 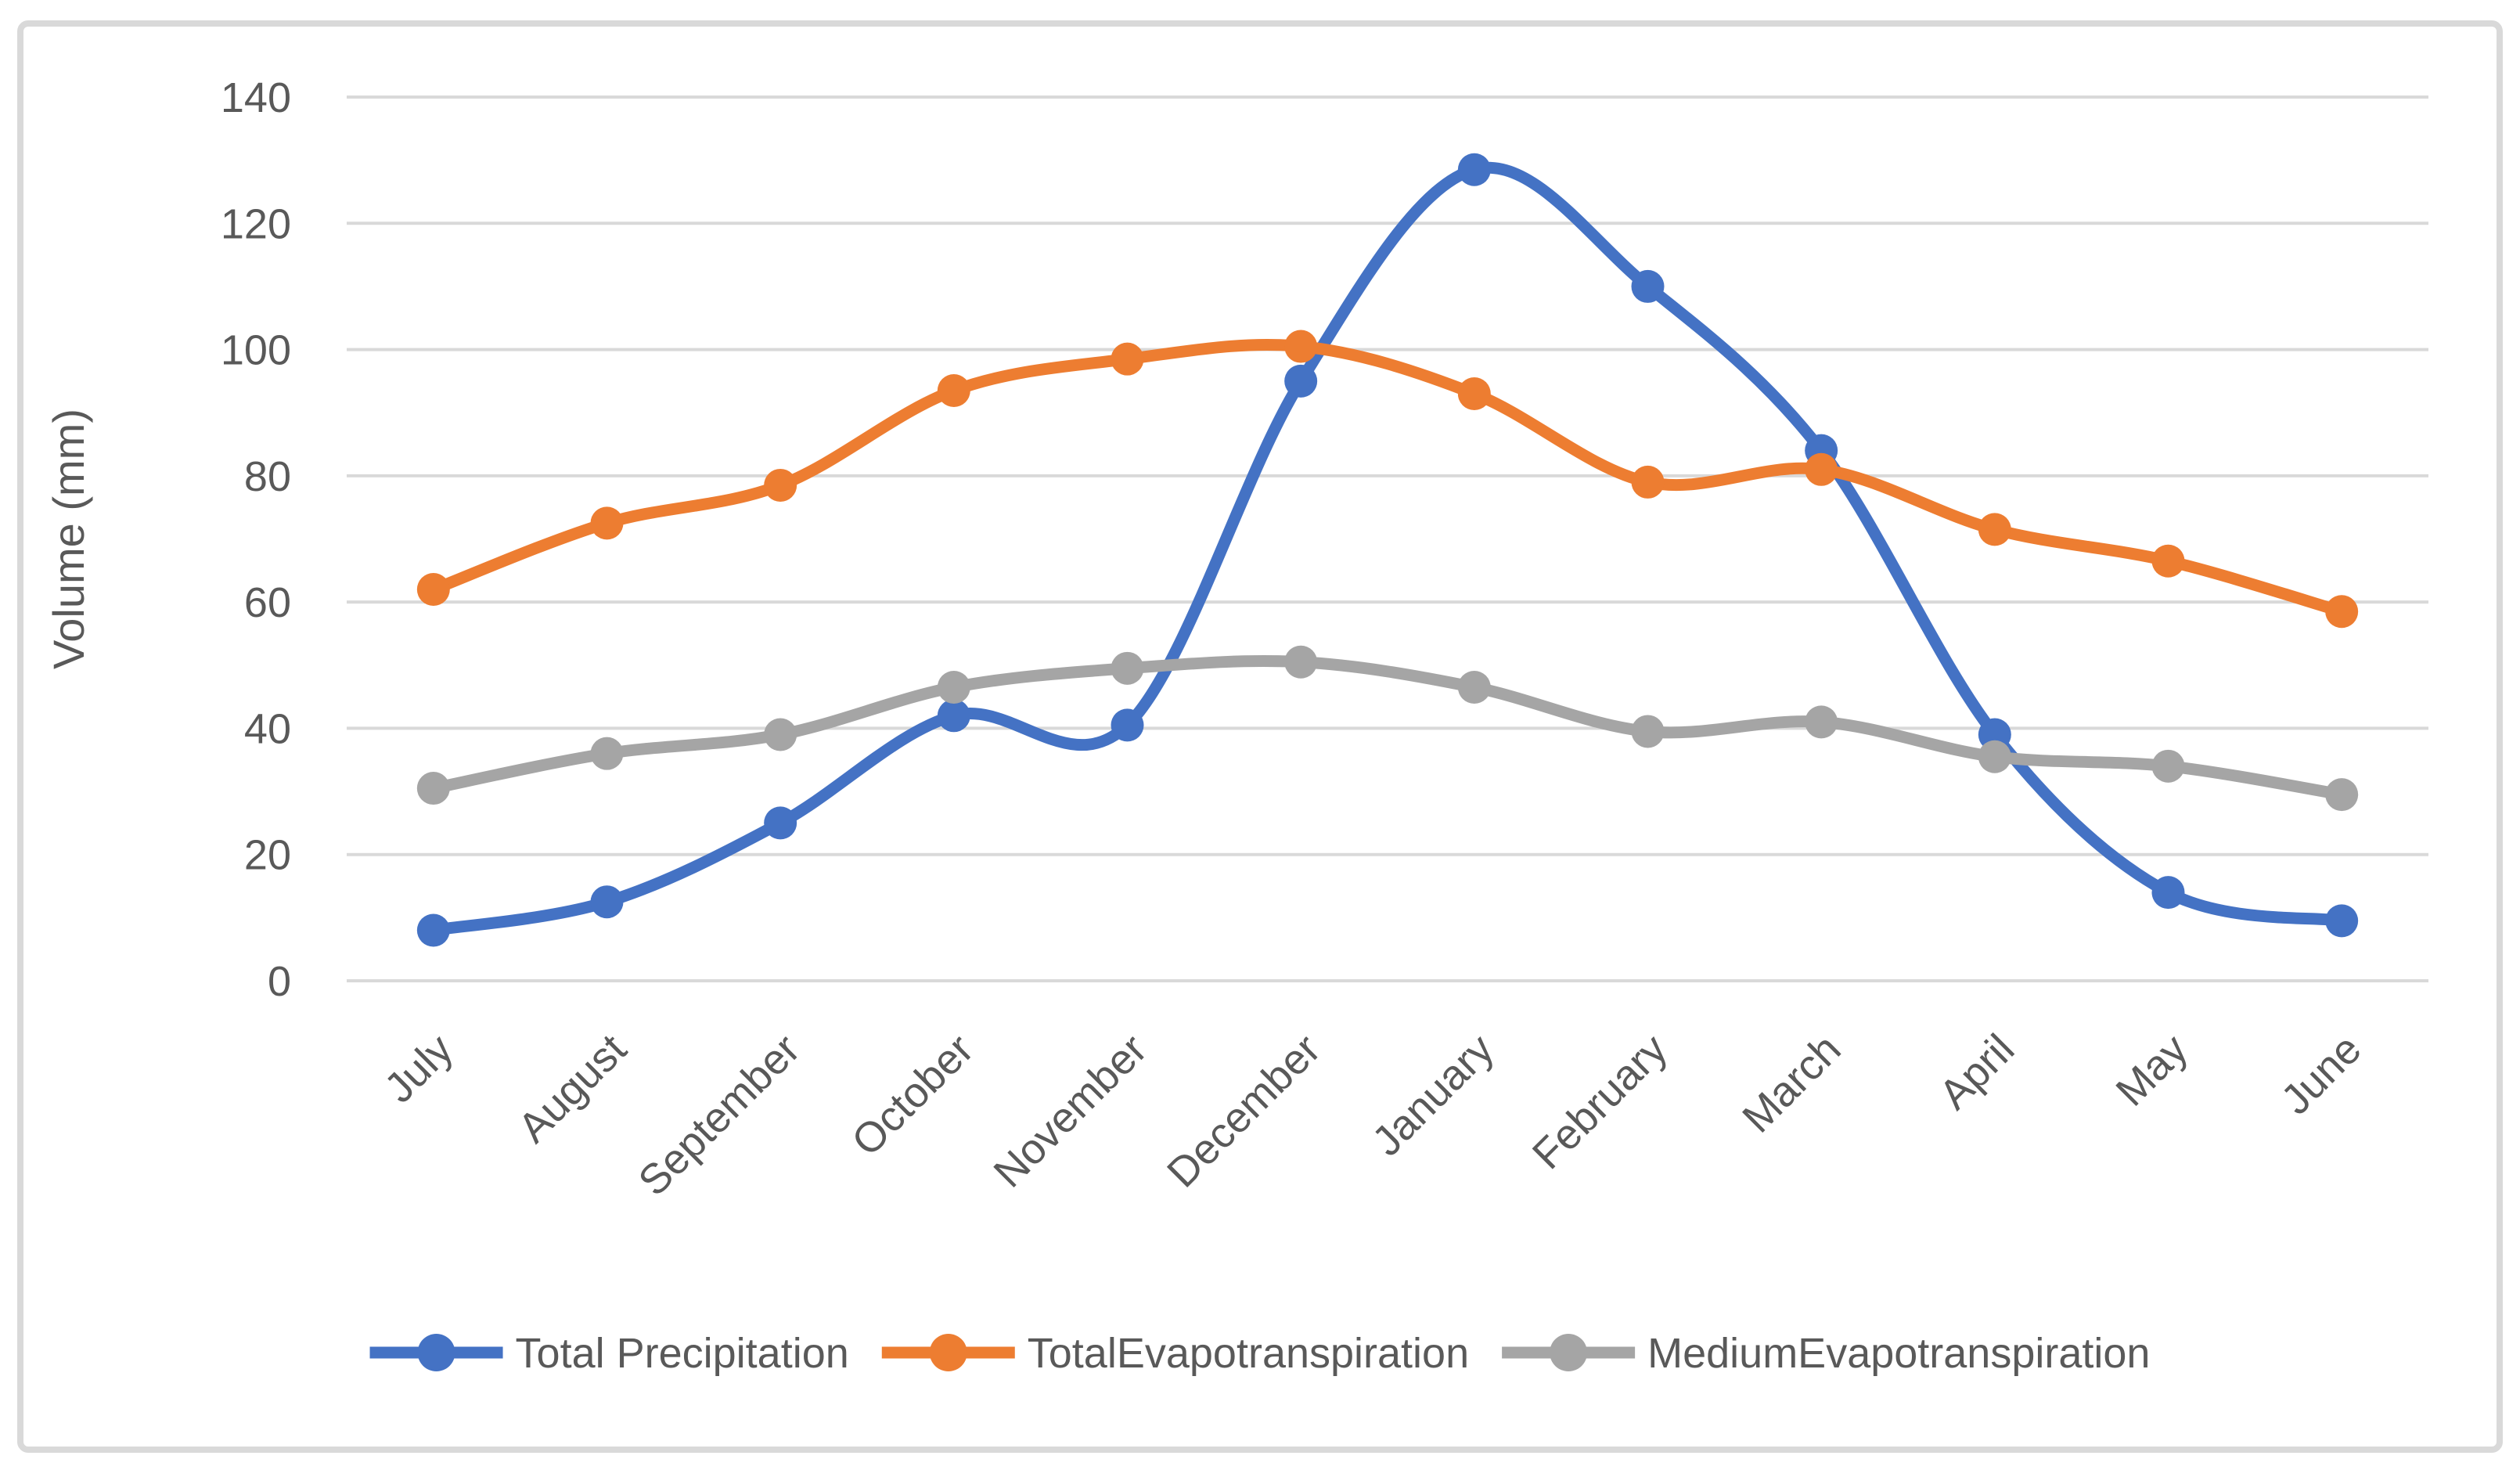 I want to click on y-tick-label: 100, so click(x=256, y=350).